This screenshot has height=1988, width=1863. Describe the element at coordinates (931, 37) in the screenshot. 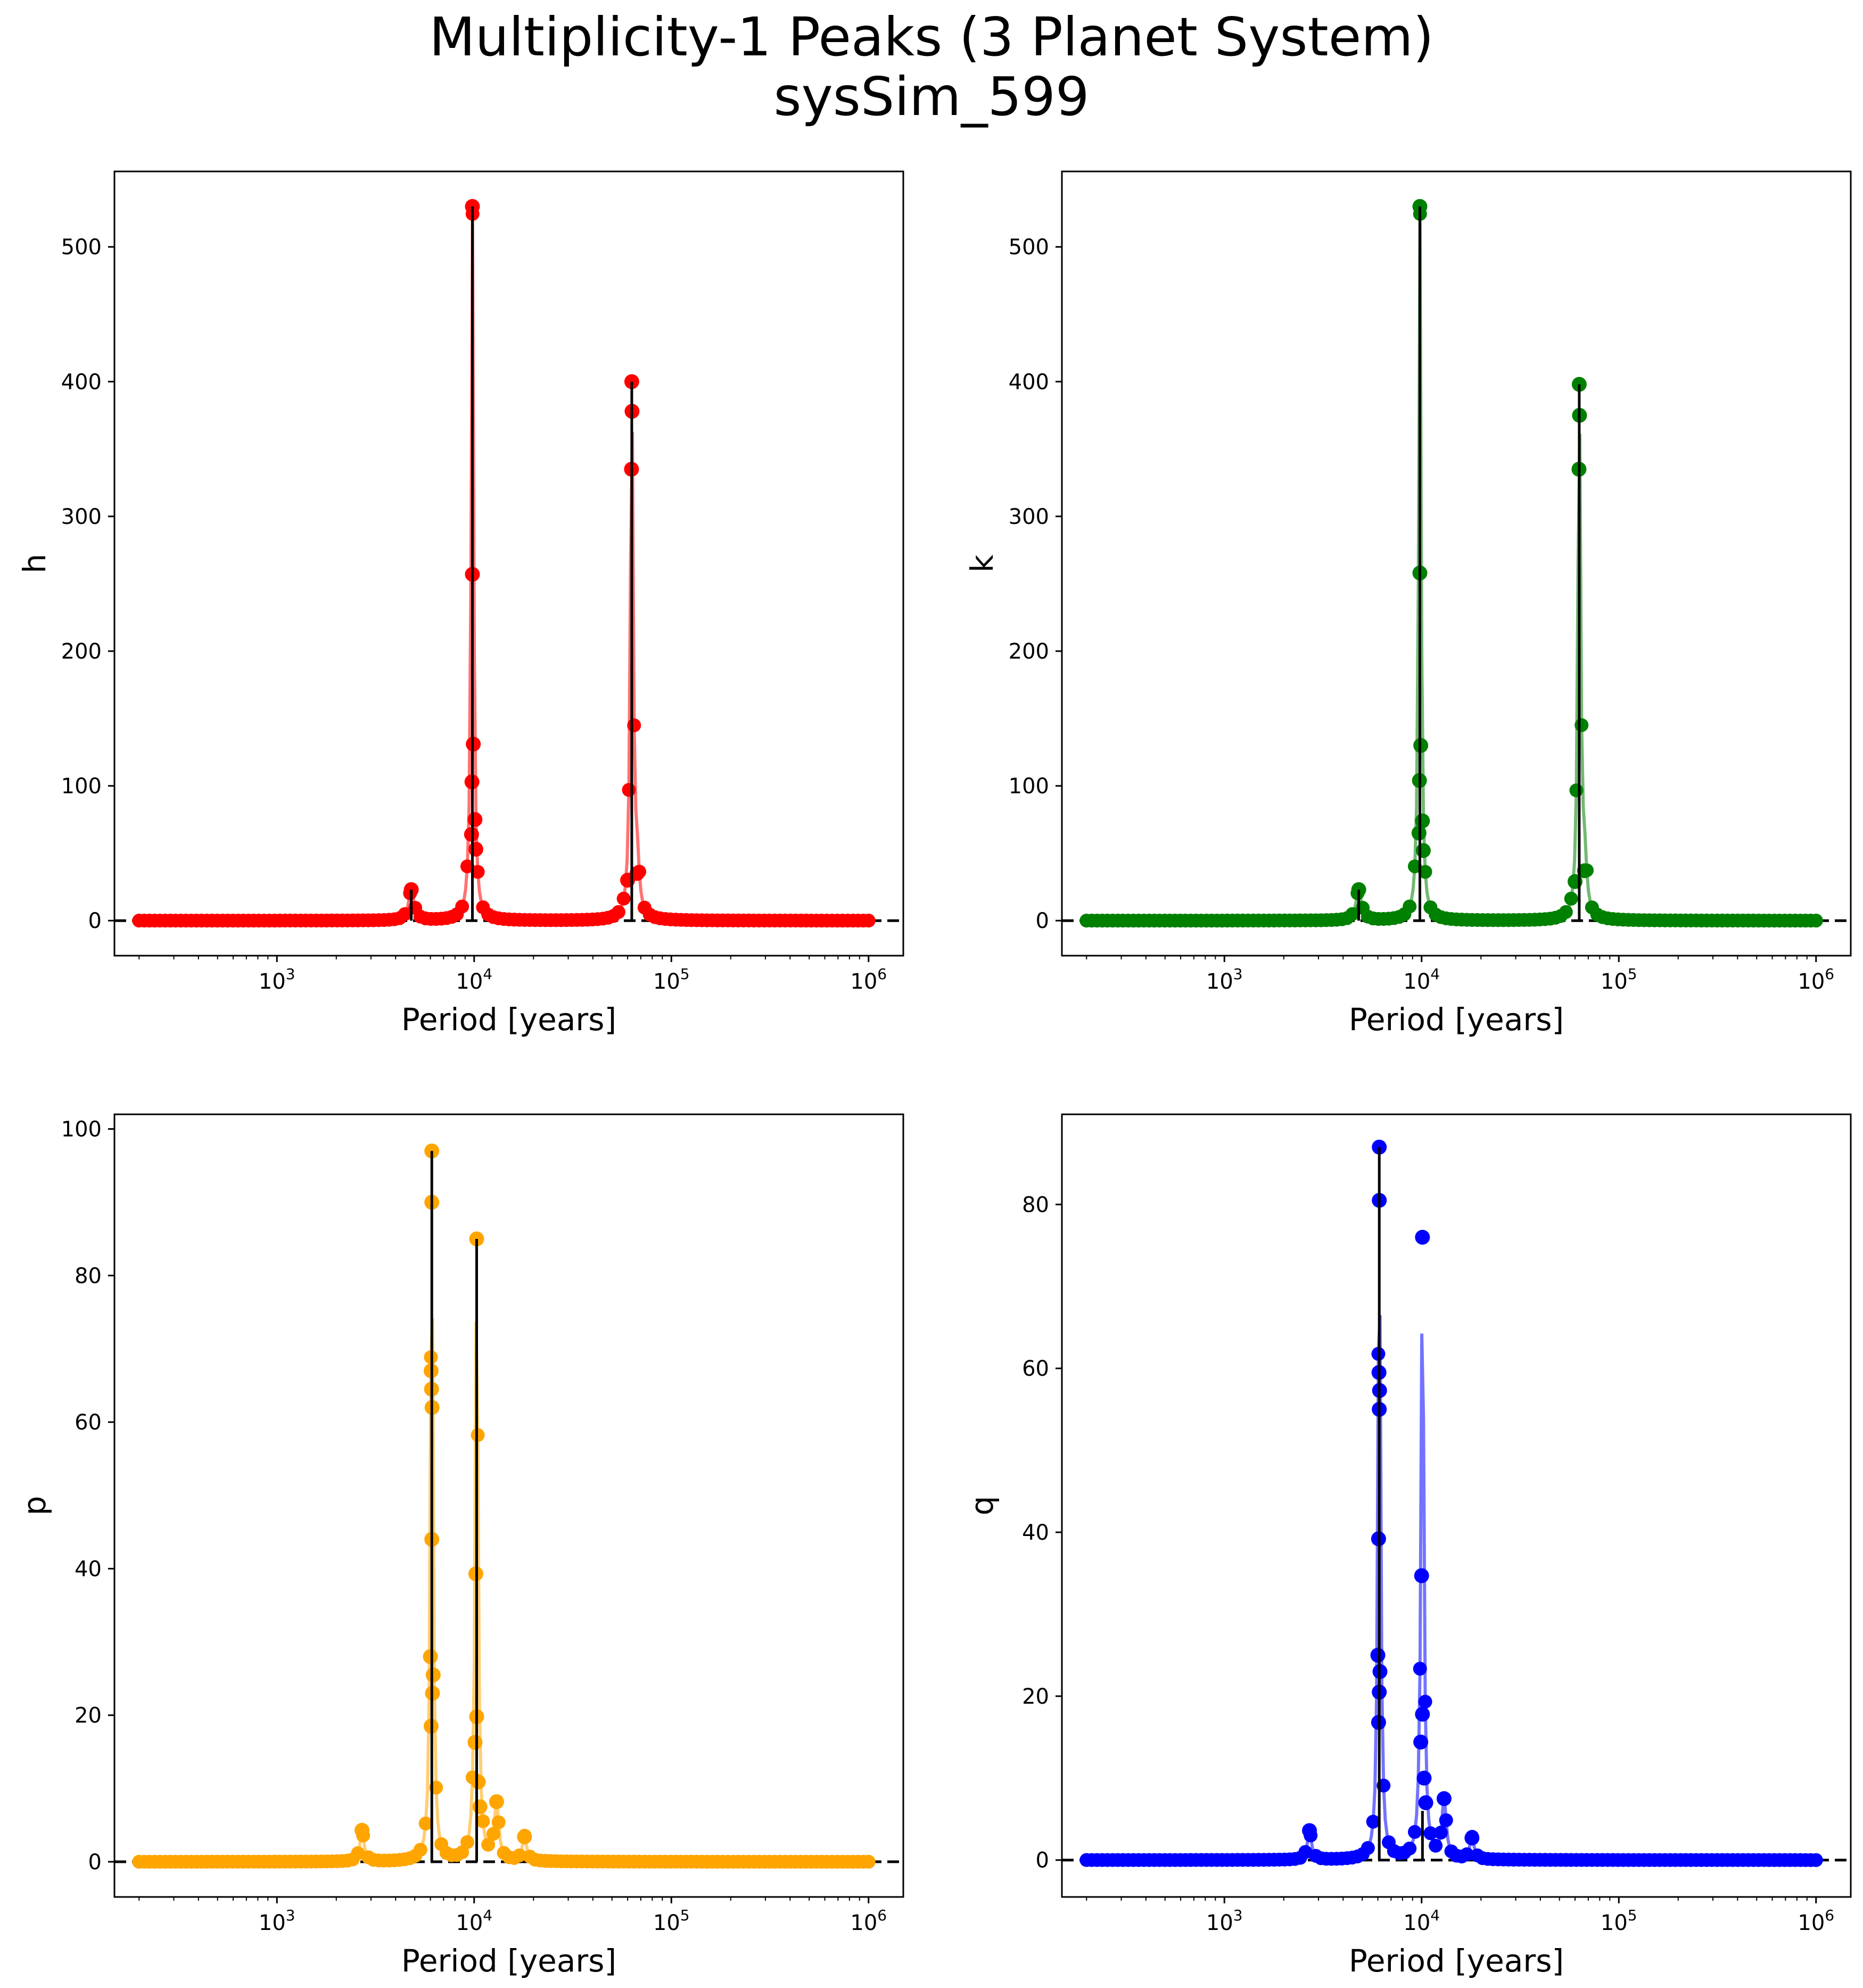

I see `figure-title-line1: Multiplicity-1 Peaks (3 Planet System)` at that location.